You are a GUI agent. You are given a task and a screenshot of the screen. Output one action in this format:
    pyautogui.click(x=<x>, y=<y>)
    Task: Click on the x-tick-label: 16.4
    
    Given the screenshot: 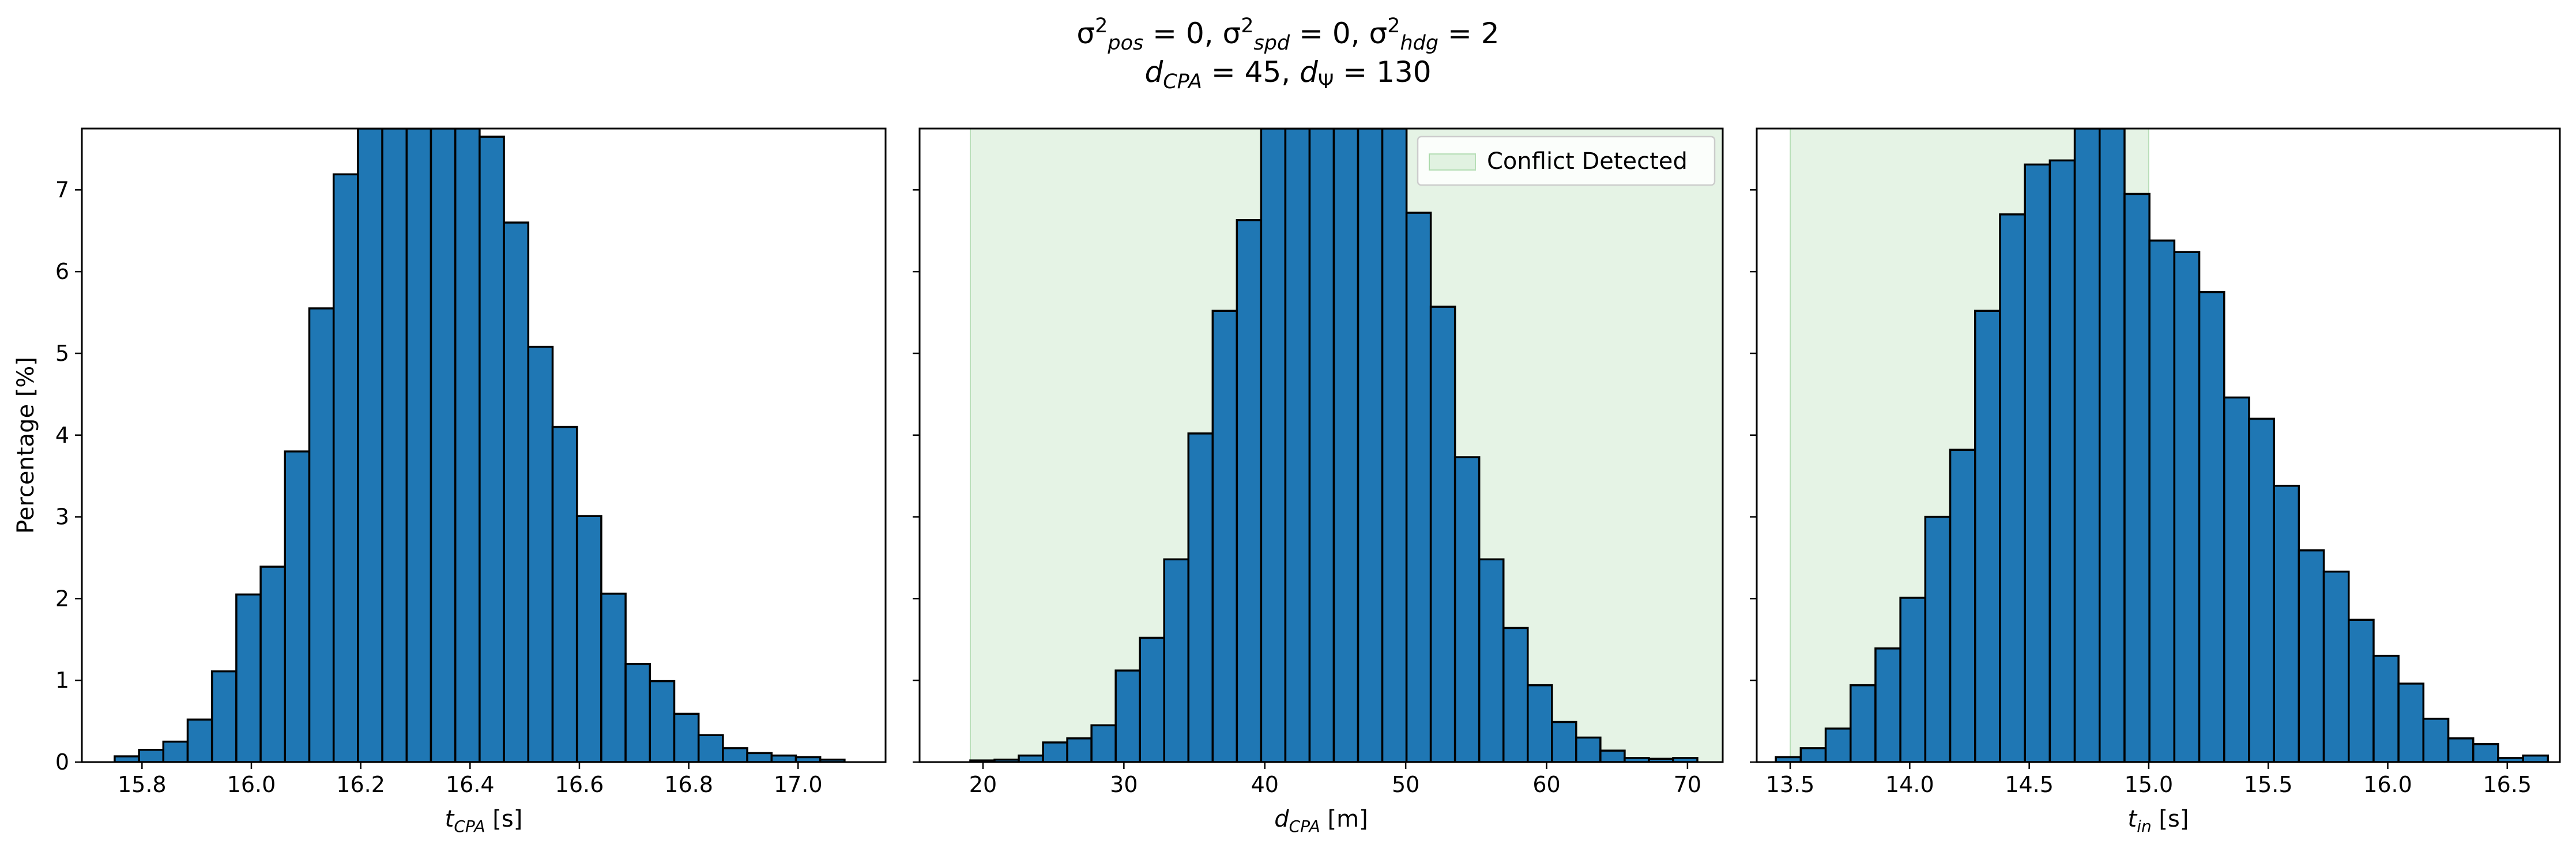 What is the action you would take?
    pyautogui.click(x=470, y=784)
    